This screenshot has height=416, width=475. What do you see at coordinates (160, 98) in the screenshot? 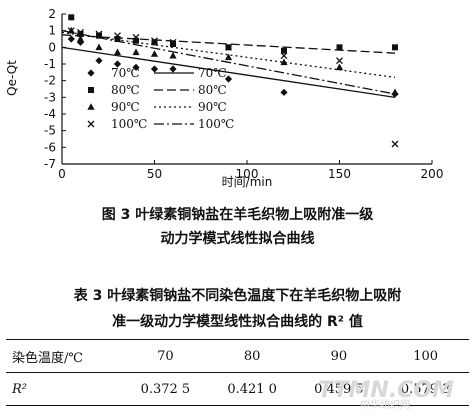
I see `legend: 70℃ 70℃ 80℃ 80℃ 90℃ 90℃ 100℃ 100℃` at bounding box center [160, 98].